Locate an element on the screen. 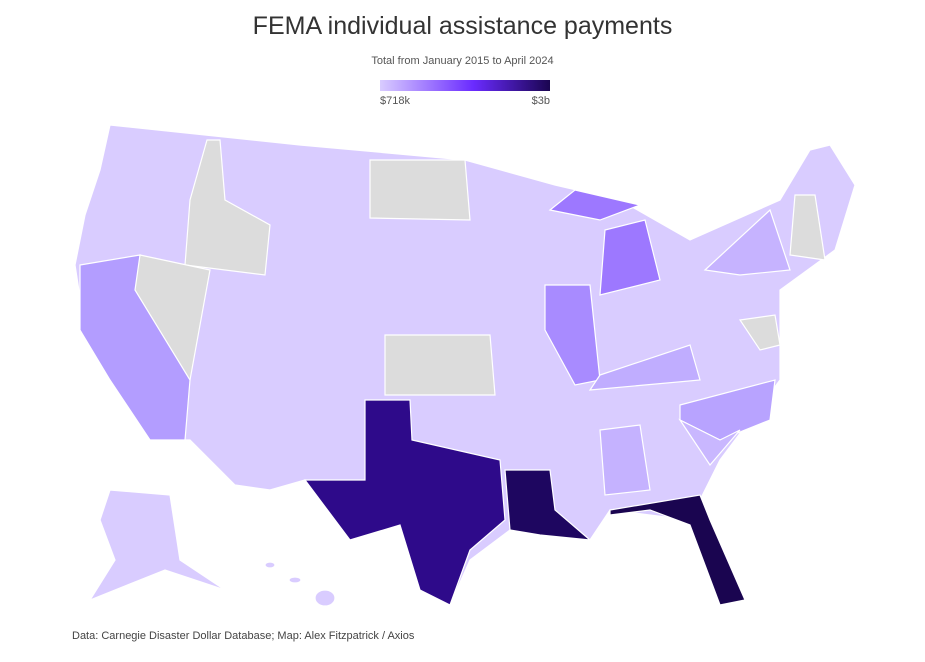  legend-min: $718k is located at coordinates (395, 101).